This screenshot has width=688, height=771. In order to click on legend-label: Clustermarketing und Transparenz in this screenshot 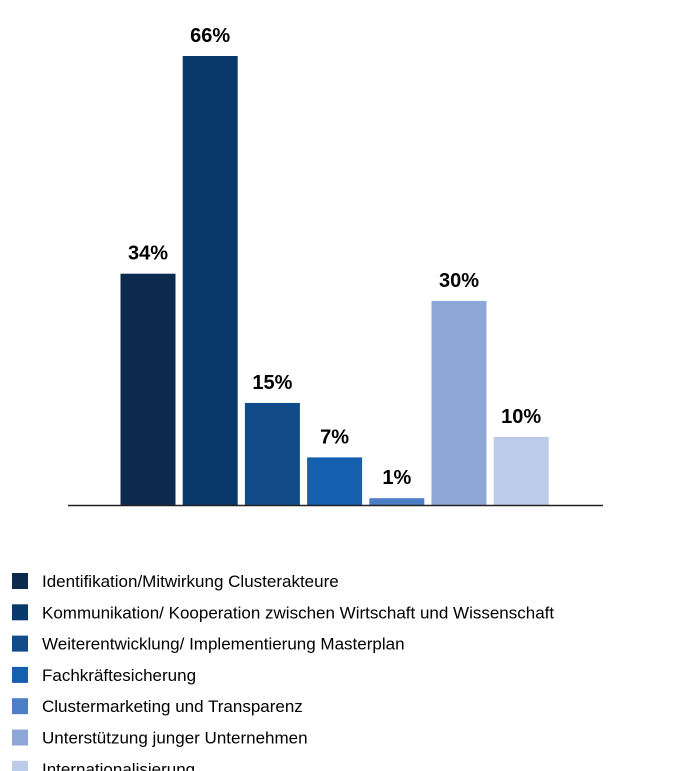, I will do `click(172, 706)`.